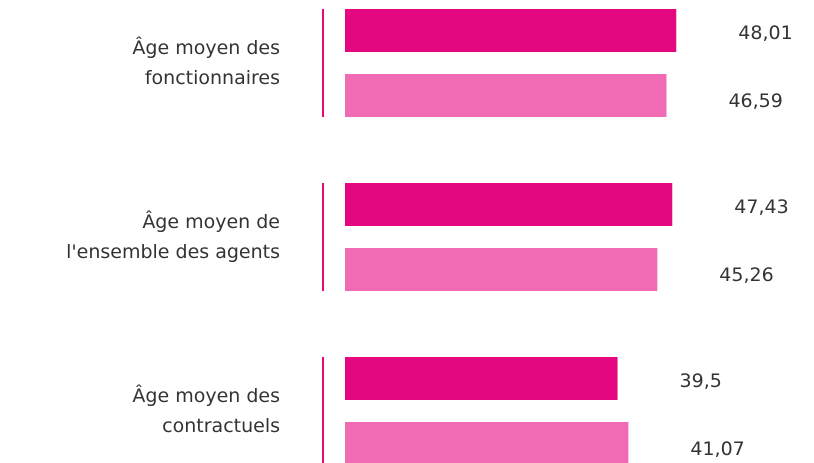 The image size is (814, 463). I want to click on value-label: 46,59, so click(755, 101).